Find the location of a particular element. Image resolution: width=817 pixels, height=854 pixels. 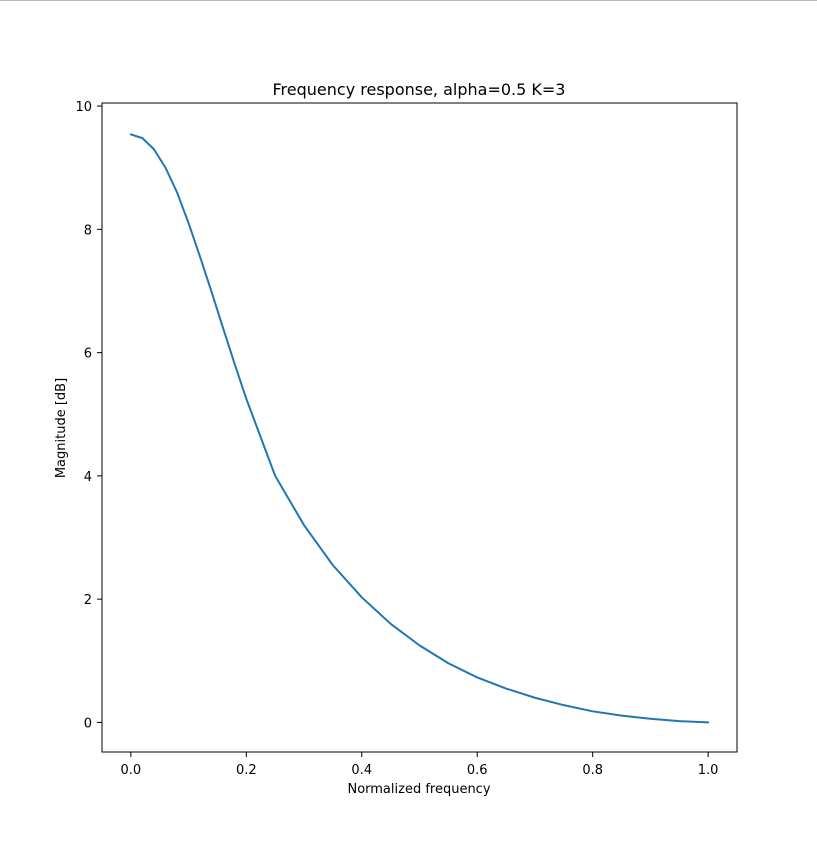

y-axis-ticks: 0 2 4 6 8 10 is located at coordinates (88, 415).